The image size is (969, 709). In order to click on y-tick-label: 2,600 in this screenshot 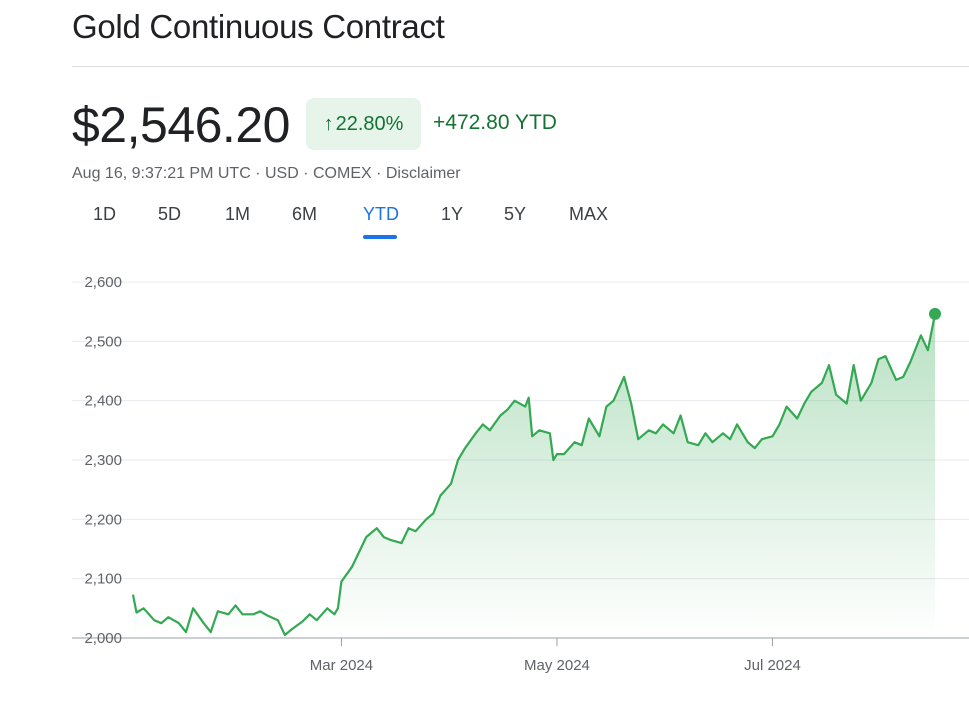, I will do `click(103, 282)`.